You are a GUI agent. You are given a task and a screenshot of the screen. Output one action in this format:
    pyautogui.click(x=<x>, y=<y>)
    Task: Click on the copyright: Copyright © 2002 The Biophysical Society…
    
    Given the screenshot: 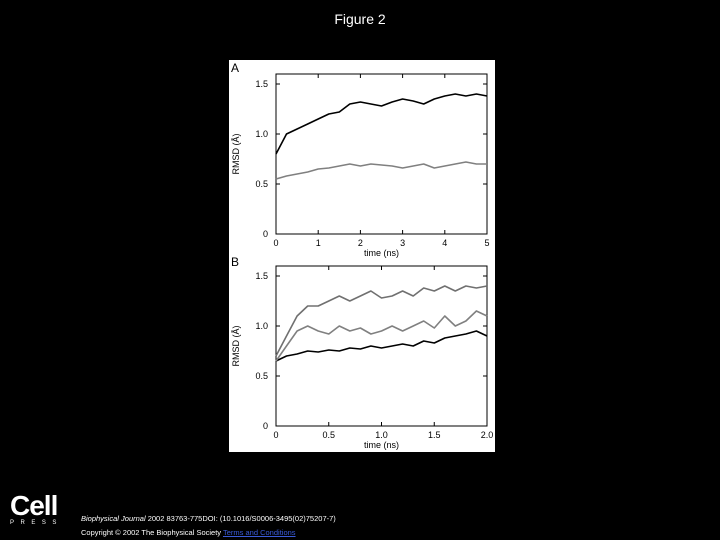 What is the action you would take?
    pyautogui.click(x=188, y=532)
    